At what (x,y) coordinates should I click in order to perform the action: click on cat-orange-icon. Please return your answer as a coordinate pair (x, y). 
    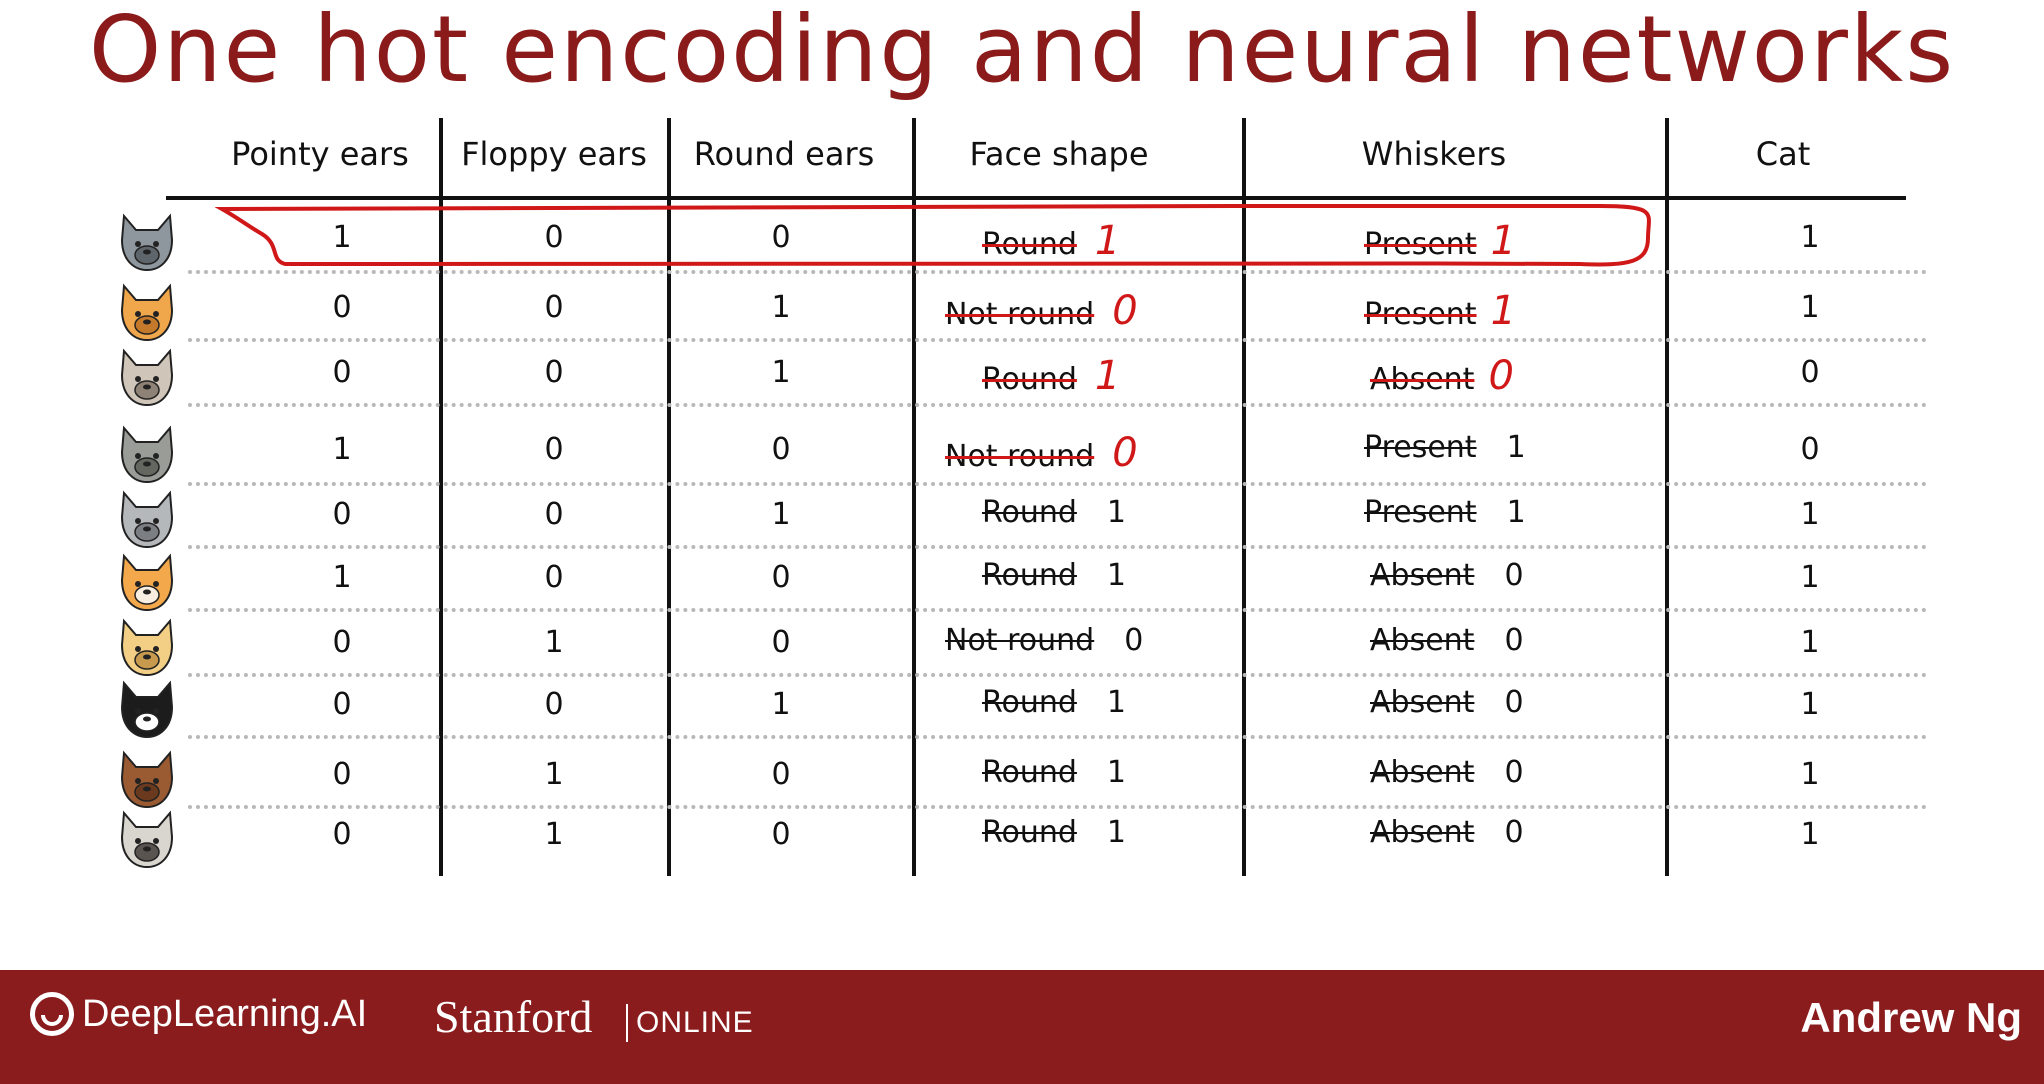
    Looking at the image, I should click on (147, 311).